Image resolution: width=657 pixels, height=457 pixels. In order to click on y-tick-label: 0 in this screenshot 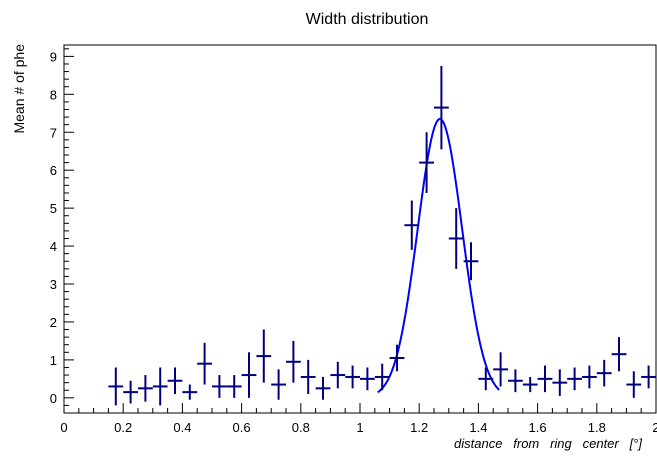, I will do `click(53, 398)`.